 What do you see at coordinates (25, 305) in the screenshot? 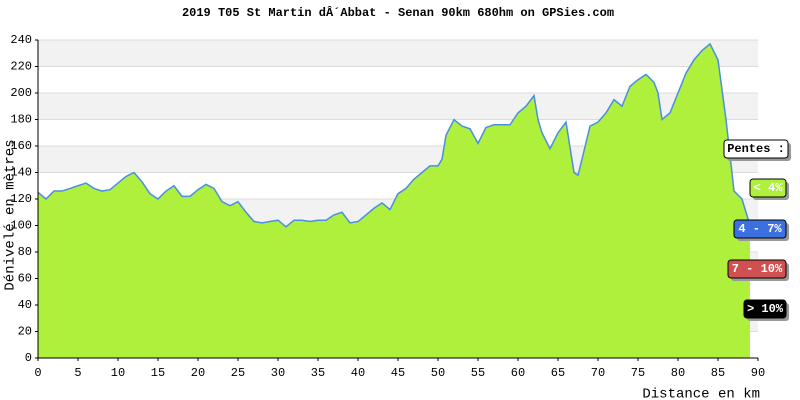
I see `y-tick-label: 40` at bounding box center [25, 305].